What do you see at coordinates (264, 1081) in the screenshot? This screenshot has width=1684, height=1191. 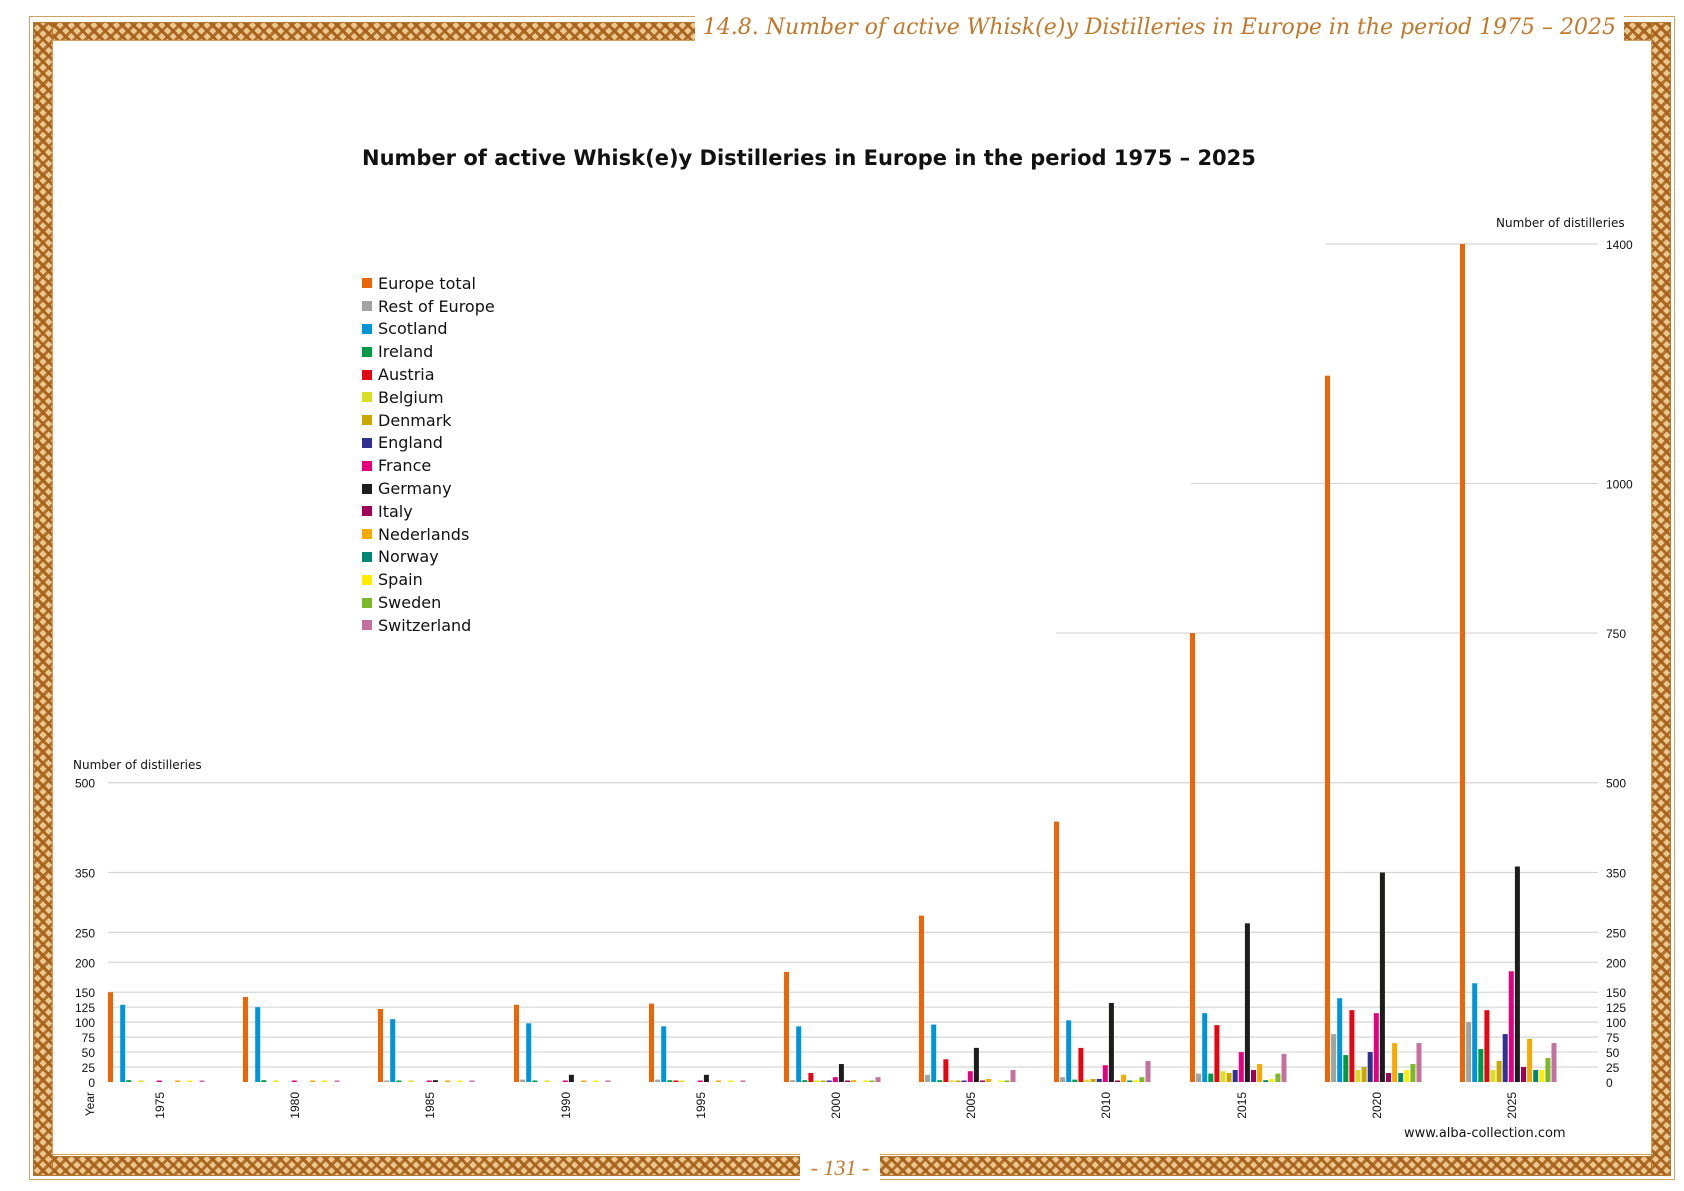 I see `bar-ireland-1980` at bounding box center [264, 1081].